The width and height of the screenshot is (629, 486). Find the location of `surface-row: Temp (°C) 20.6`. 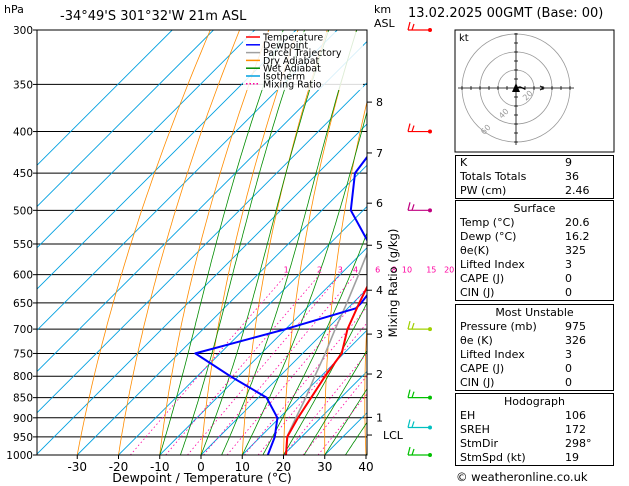

surface-row: Temp (°C) 20.6 is located at coordinates (534, 223).